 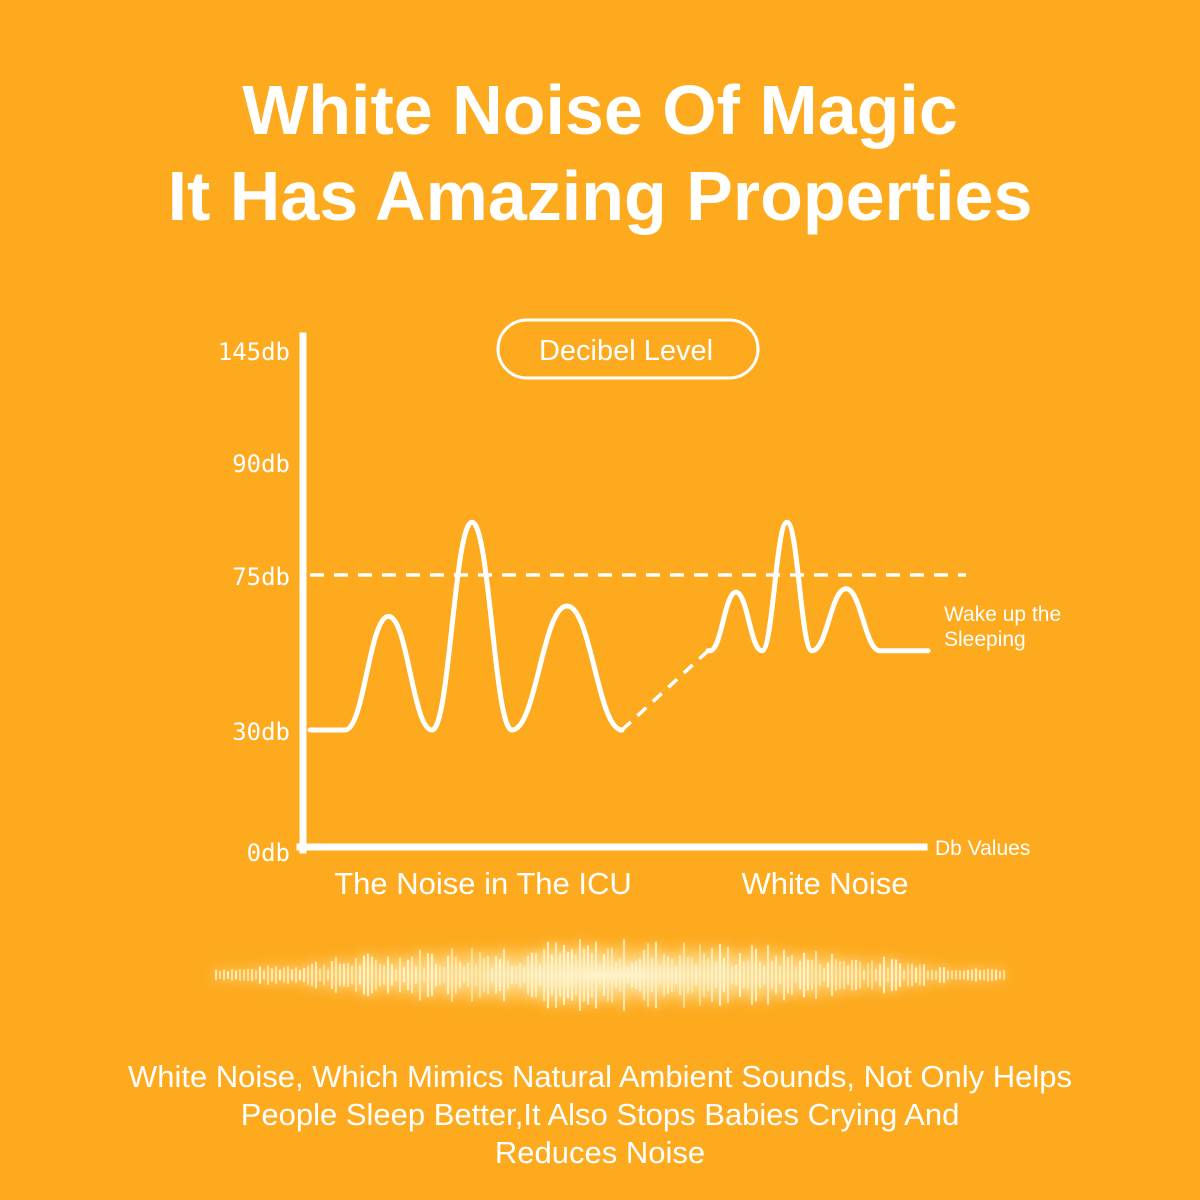 I want to click on page-title-line-1: White Noise Of Magic, so click(x=600, y=110).